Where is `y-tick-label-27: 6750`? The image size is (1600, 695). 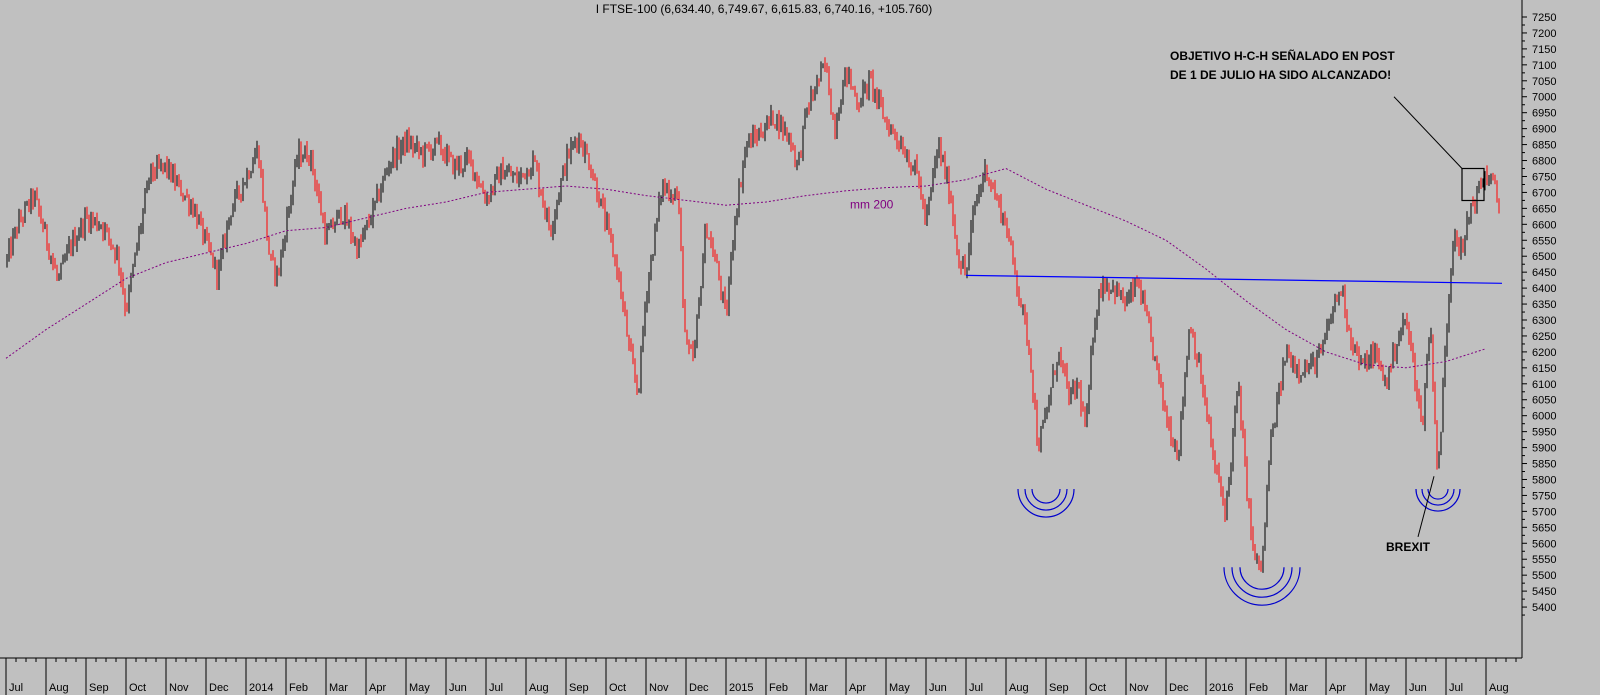 y-tick-label-27: 6750 is located at coordinates (1544, 177).